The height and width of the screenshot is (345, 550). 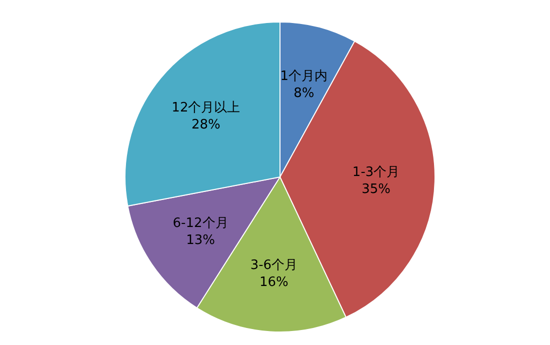 What do you see at coordinates (200, 224) in the screenshot?
I see `slice-label: 6-12个月` at bounding box center [200, 224].